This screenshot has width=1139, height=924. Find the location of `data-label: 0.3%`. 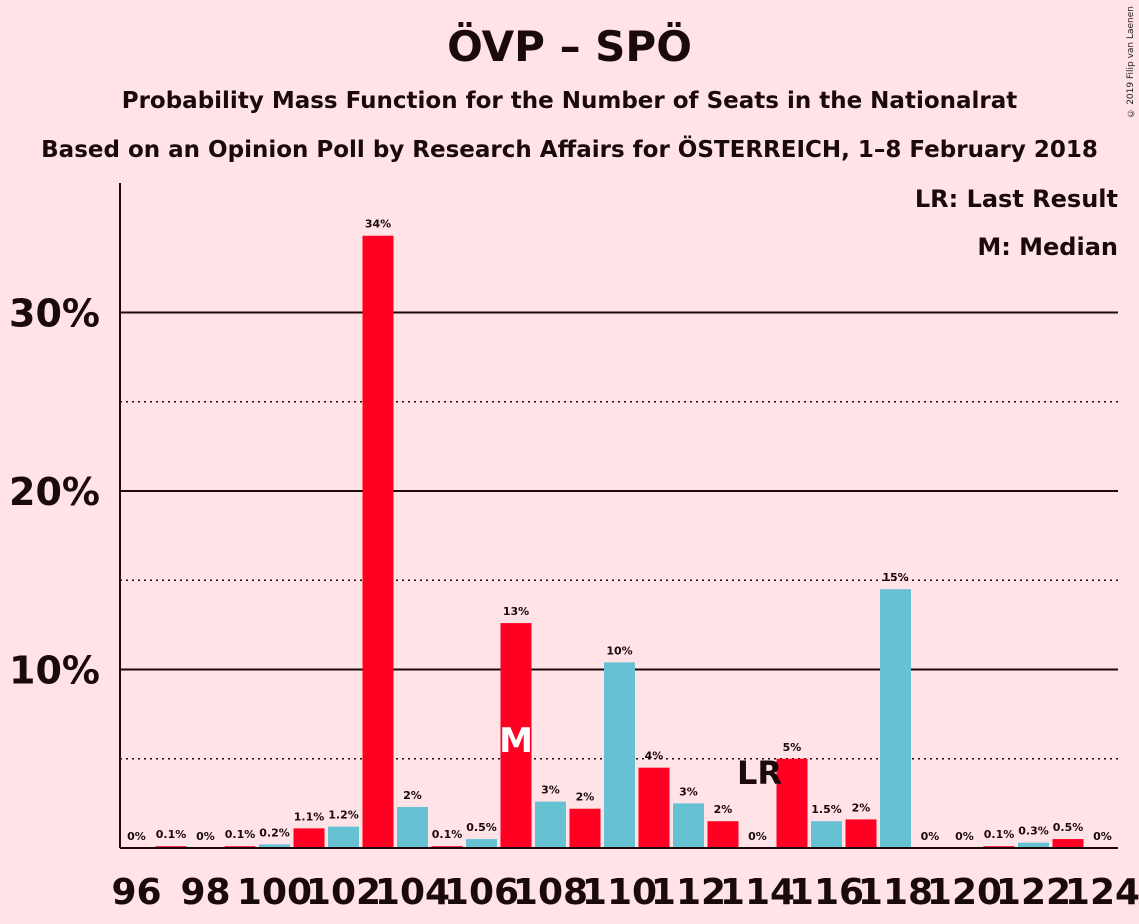

data-label: 0.3% is located at coordinates (1033, 831).